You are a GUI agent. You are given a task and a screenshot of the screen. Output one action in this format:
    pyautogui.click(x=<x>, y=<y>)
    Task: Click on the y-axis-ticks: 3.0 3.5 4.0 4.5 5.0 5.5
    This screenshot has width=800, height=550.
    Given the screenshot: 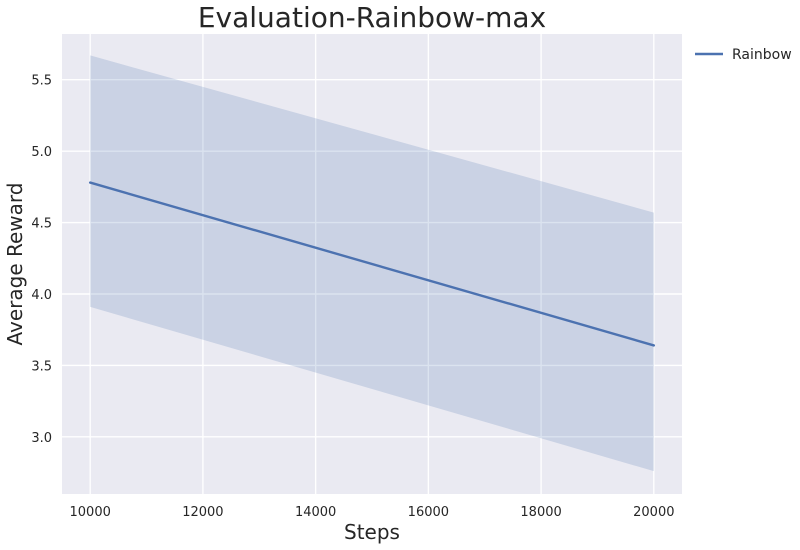 What is the action you would take?
    pyautogui.click(x=41, y=260)
    